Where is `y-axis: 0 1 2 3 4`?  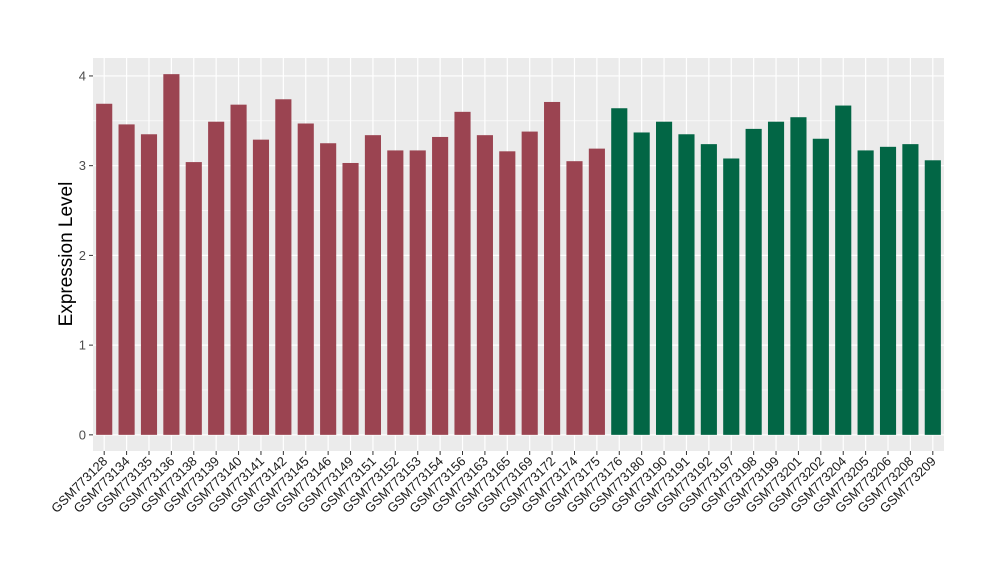
y-axis: 0 1 2 3 4 is located at coordinates (86, 255).